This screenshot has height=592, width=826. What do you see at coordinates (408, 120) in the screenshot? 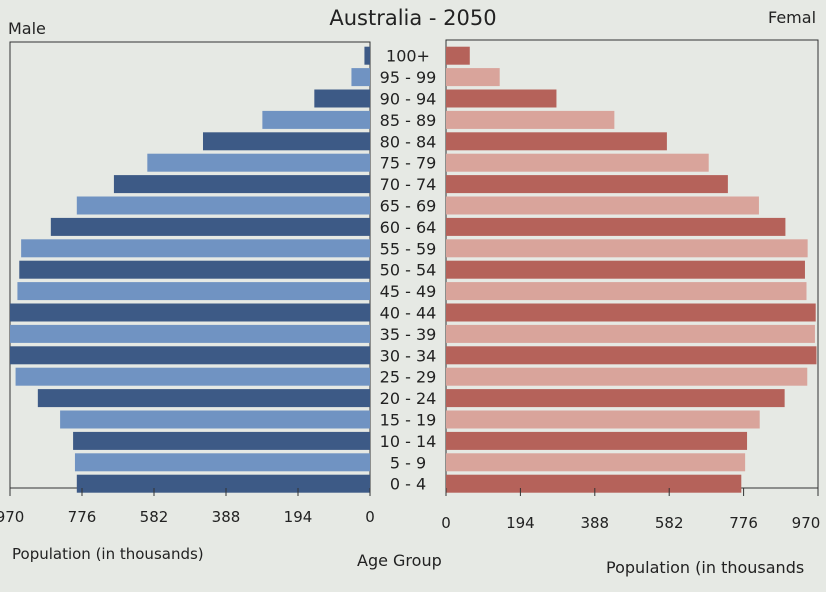
I see `age-group-label: 85 - 89` at bounding box center [408, 120].